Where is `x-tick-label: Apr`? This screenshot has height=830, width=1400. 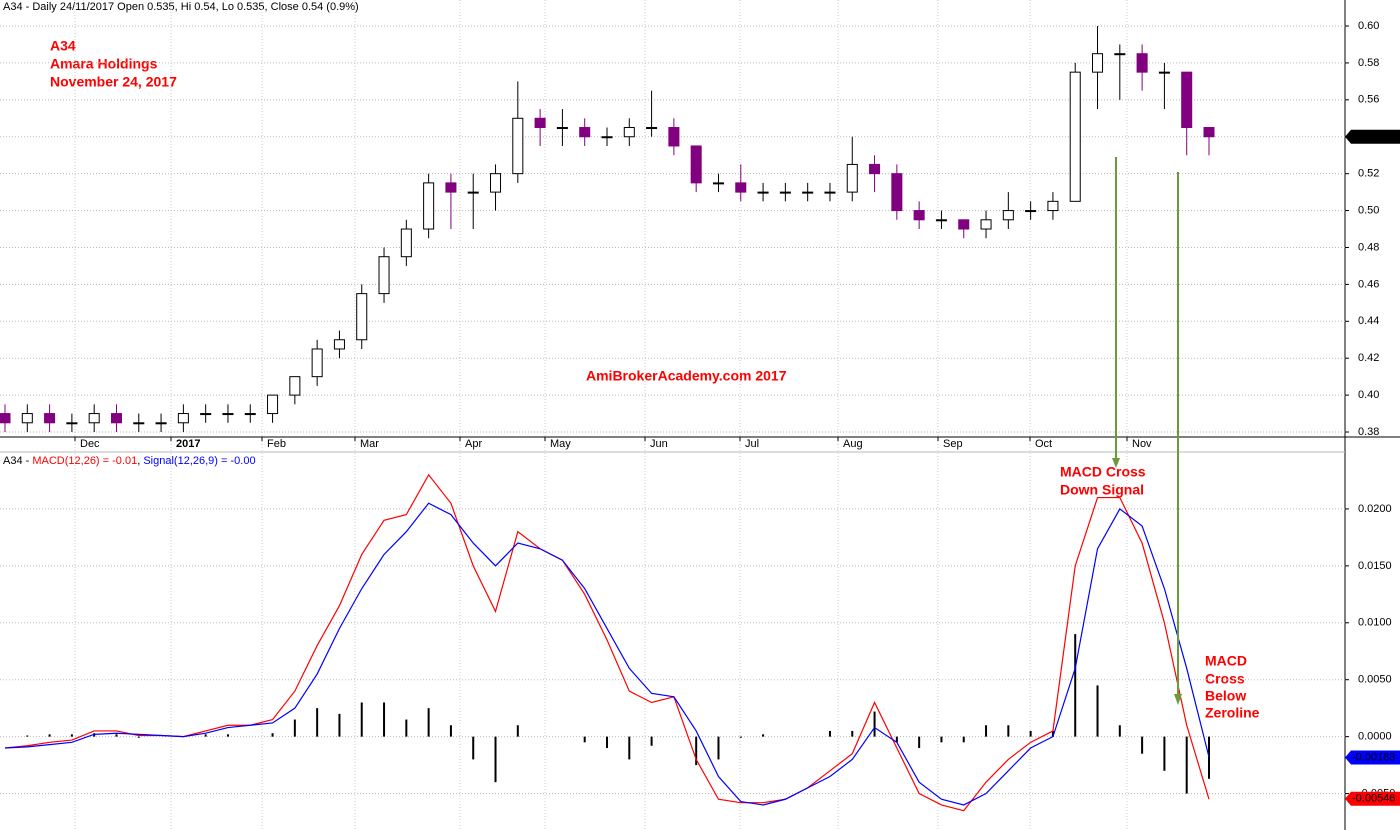 x-tick-label: Apr is located at coordinates (473, 444).